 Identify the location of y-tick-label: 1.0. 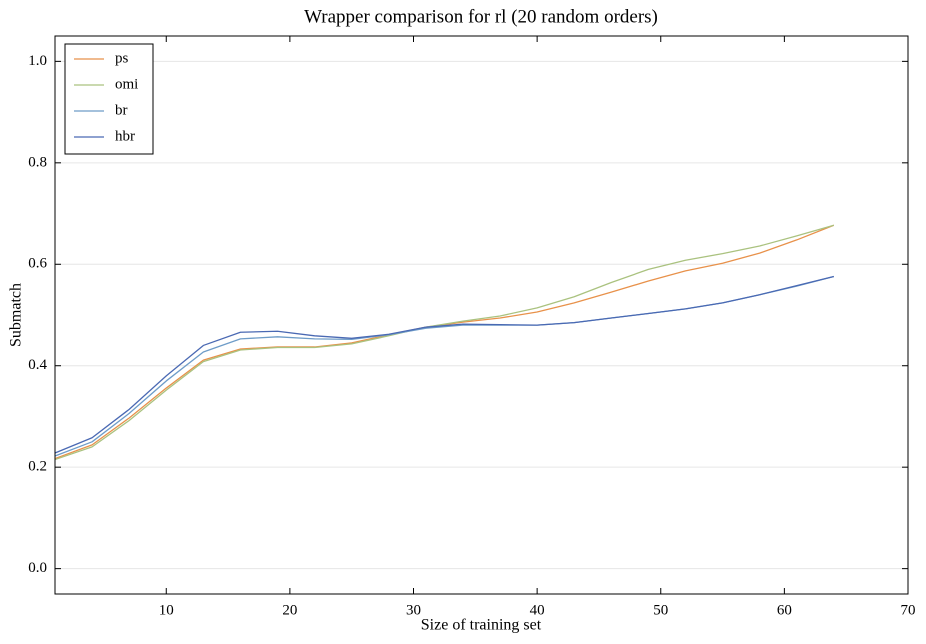
(37, 61).